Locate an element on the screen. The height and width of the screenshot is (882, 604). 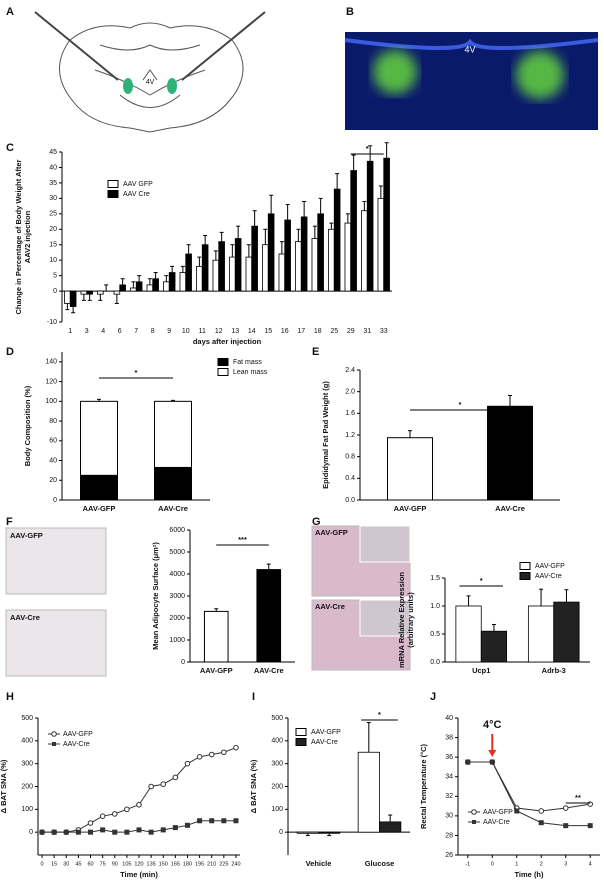
ventricle-label: 4V is located at coordinates (469, 49).